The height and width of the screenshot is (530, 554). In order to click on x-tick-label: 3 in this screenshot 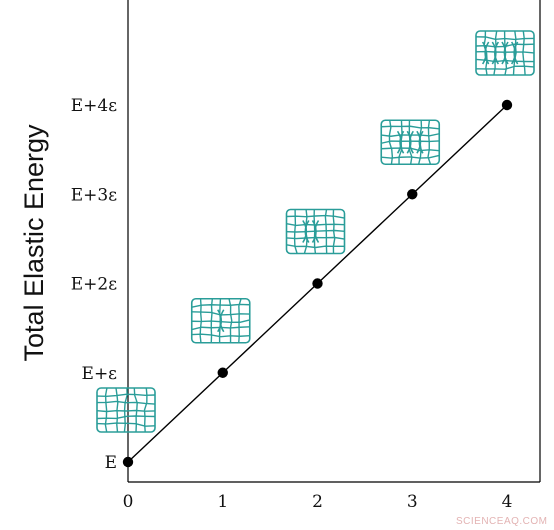, I will do `click(412, 502)`.